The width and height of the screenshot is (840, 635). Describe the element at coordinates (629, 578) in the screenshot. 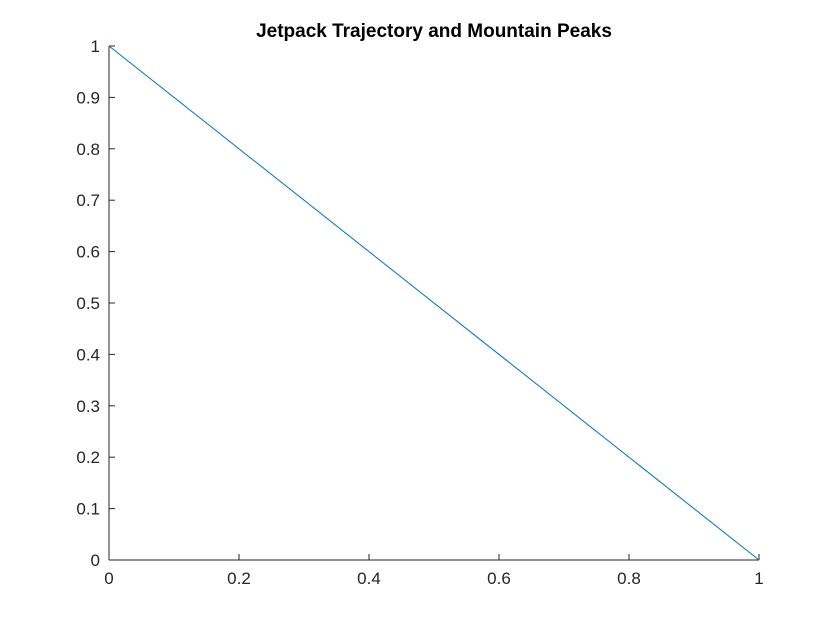

I see `x-tick-label-4: 0.8` at that location.